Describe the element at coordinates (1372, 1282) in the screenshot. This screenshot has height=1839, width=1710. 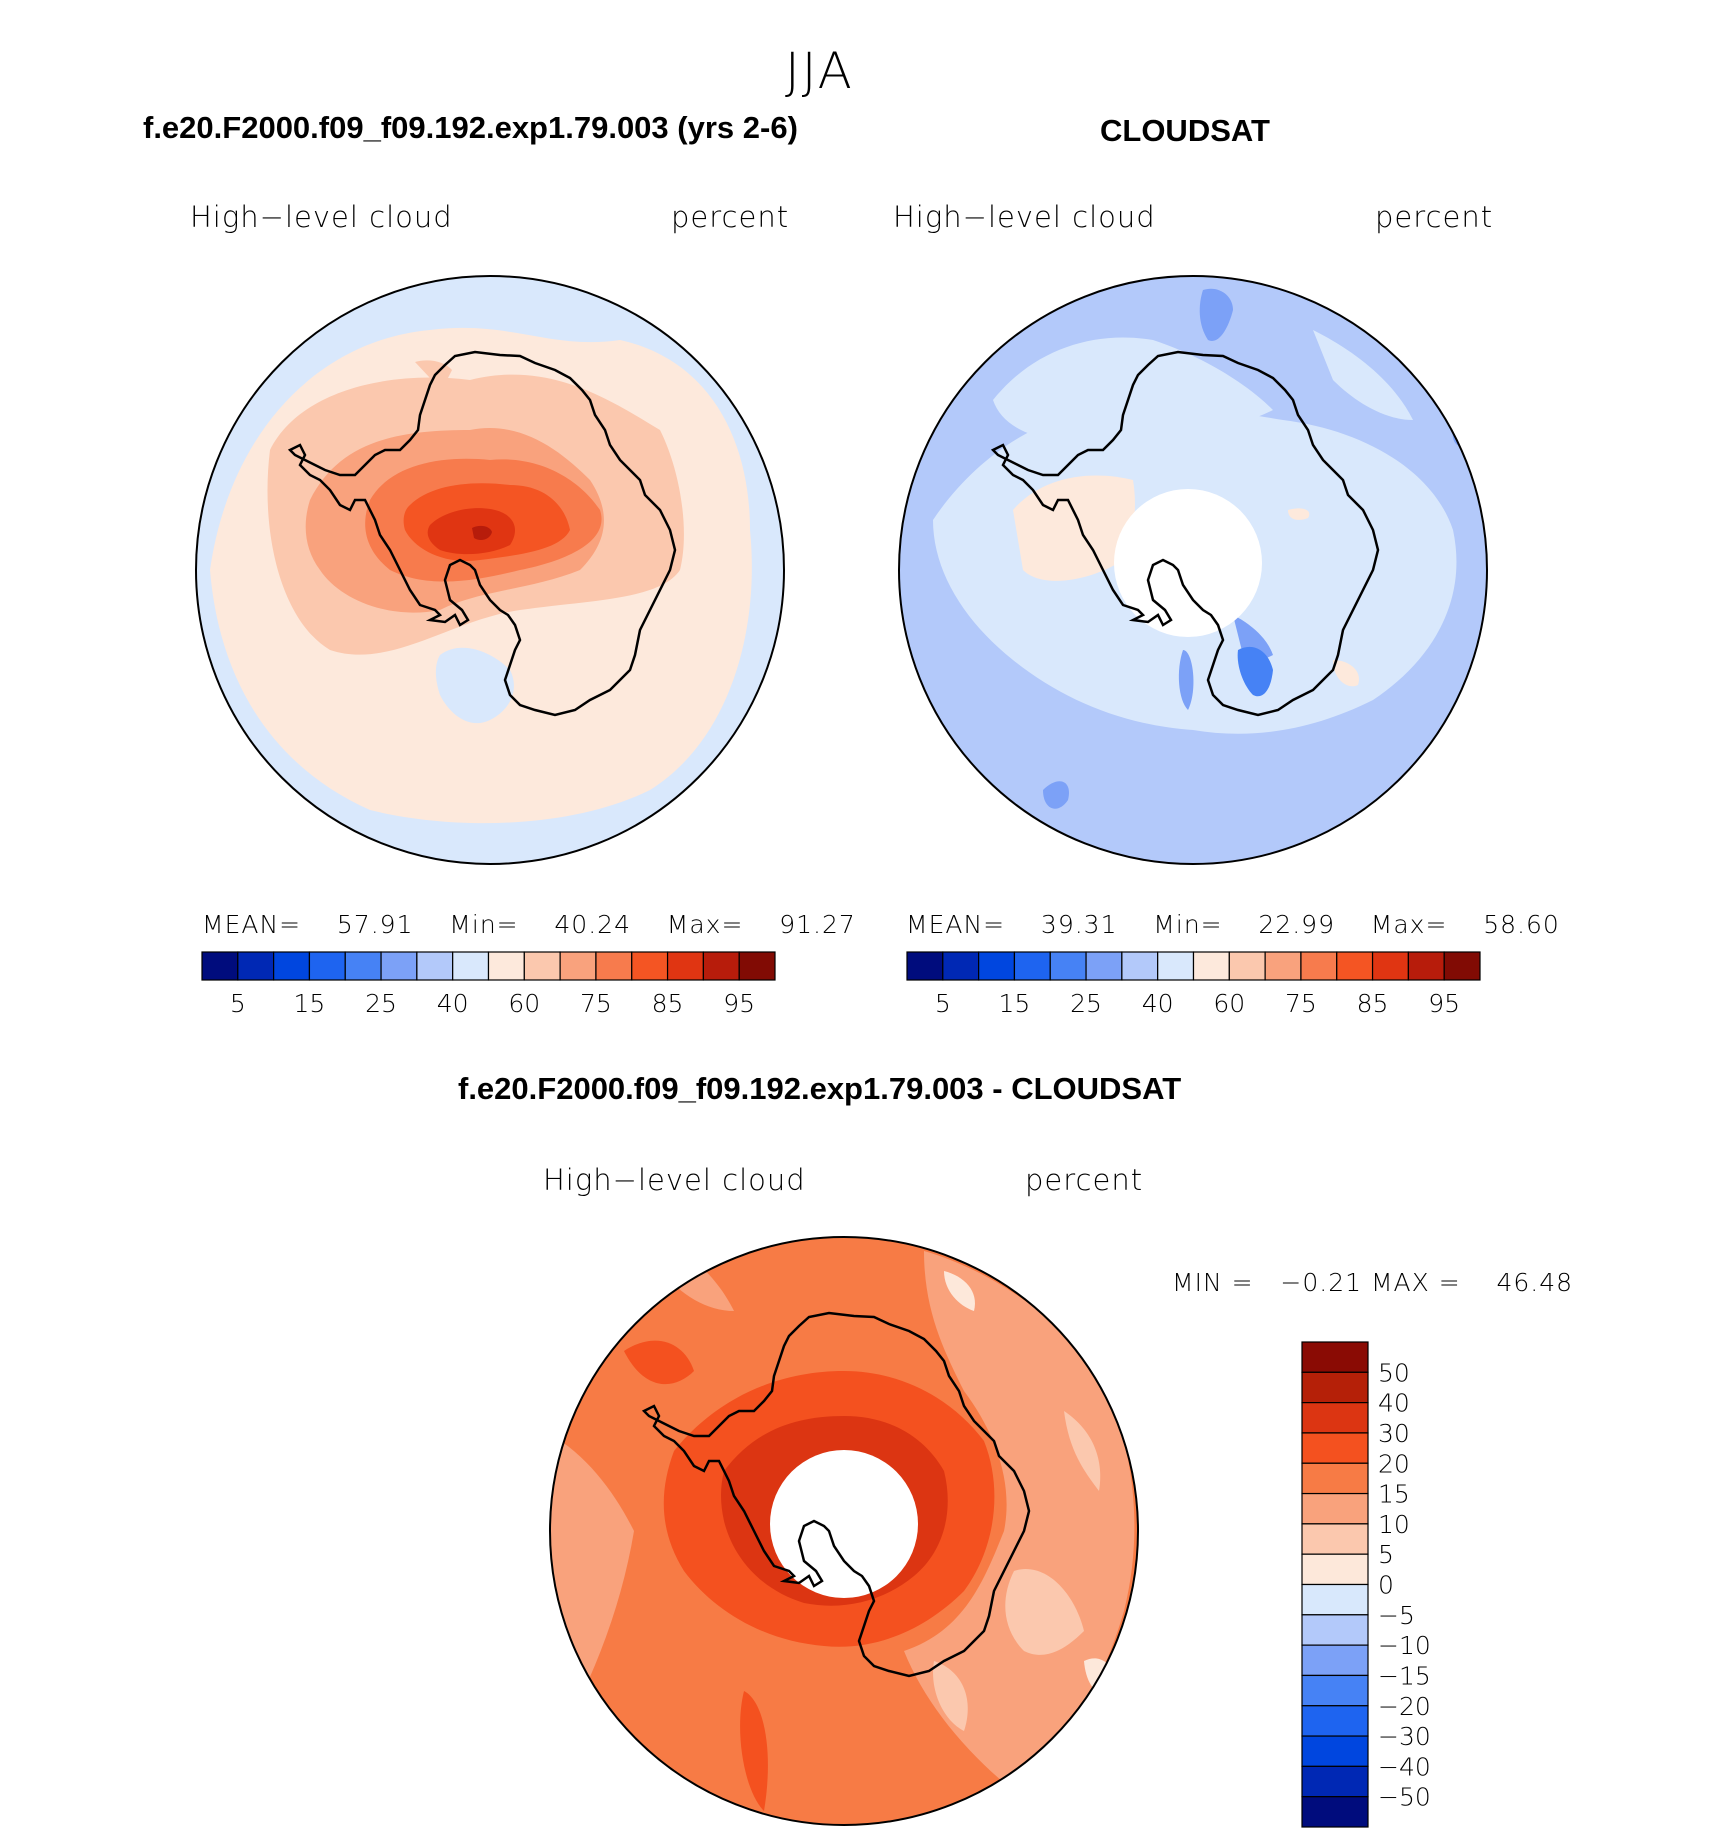
I see `diff-stats: MIN = −0.21 MAX = 46.48` at that location.